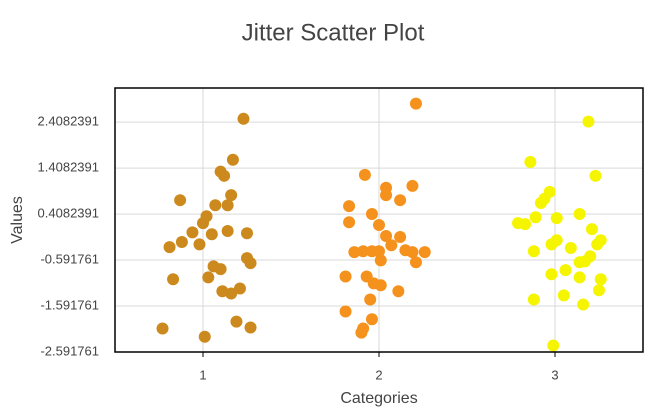 The image size is (667, 417). I want to click on y-tick-label: 2.4082391, so click(68, 121).